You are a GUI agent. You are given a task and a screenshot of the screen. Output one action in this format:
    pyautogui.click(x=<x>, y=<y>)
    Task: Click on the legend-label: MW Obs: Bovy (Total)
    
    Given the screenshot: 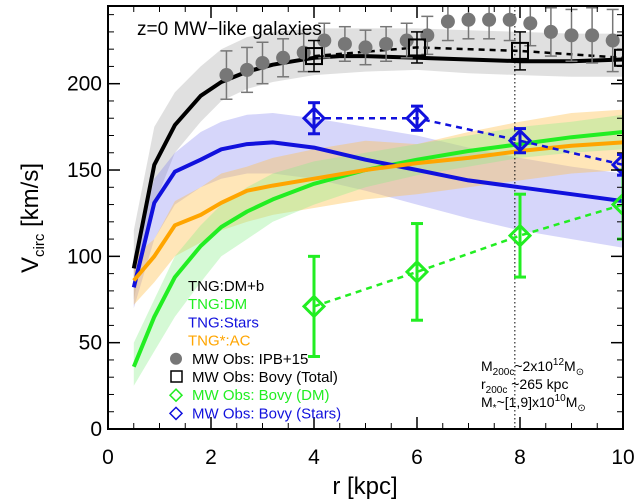 What is the action you would take?
    pyautogui.click(x=265, y=377)
    